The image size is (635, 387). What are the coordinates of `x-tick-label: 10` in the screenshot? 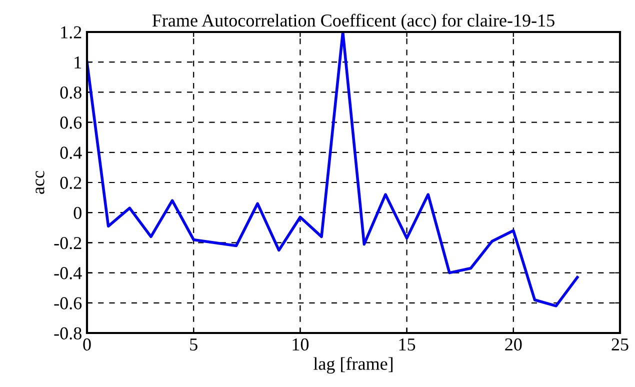 It's located at (300, 344).